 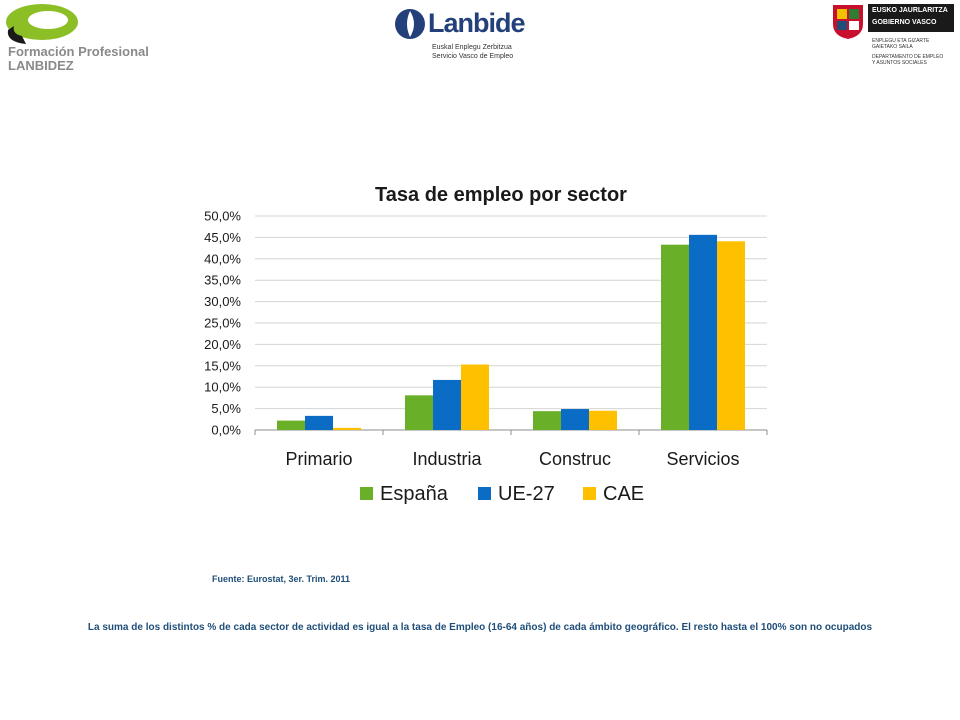 What do you see at coordinates (41, 65) in the screenshot?
I see `fp-line2: LANBIDEZ` at bounding box center [41, 65].